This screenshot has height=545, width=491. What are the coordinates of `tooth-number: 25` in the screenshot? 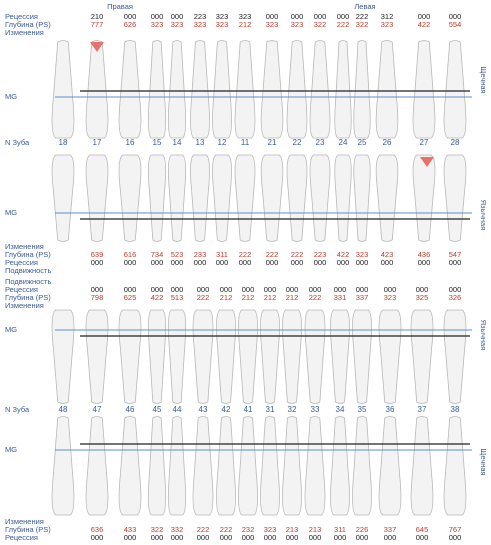 It's located at (362, 142).